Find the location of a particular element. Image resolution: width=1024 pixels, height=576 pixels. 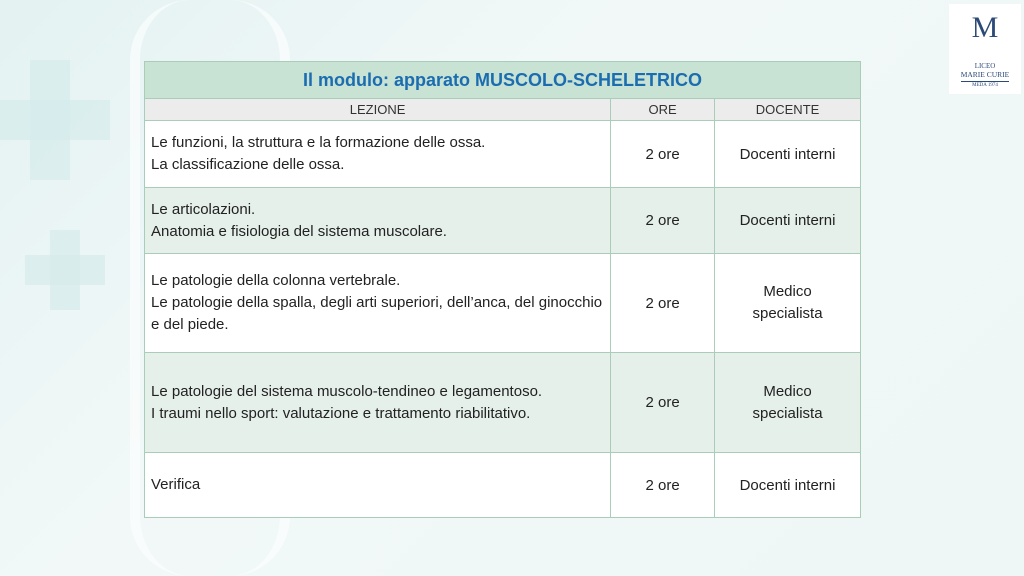

header-lezione: LEZIONE is located at coordinates (377, 109).